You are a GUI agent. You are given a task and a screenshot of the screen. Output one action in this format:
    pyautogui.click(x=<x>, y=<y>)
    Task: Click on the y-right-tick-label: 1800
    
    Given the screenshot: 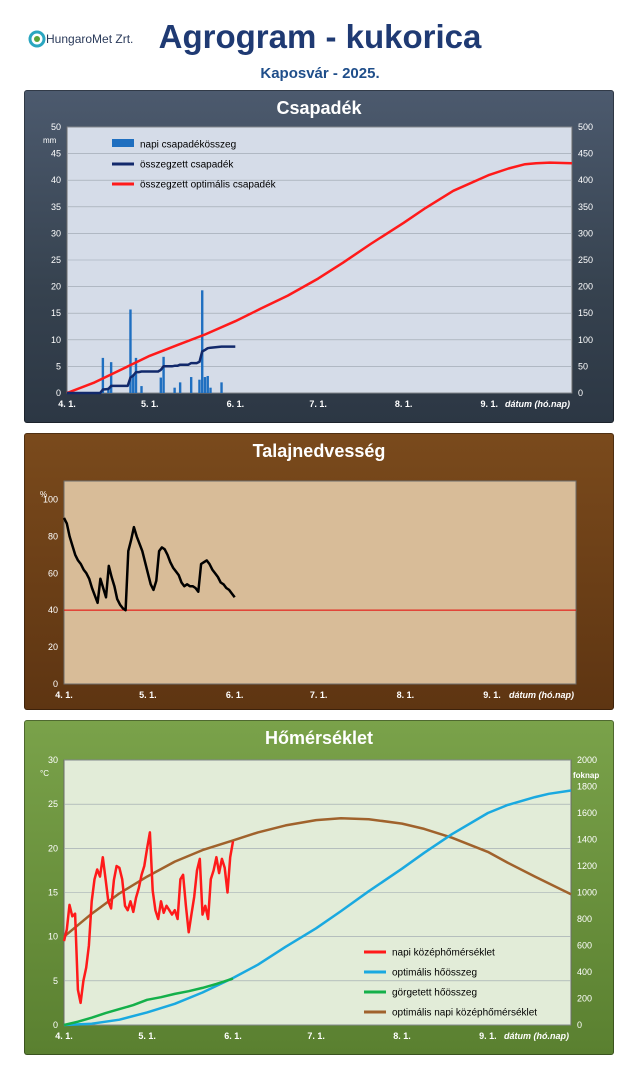 What is the action you would take?
    pyautogui.click(x=587, y=787)
    